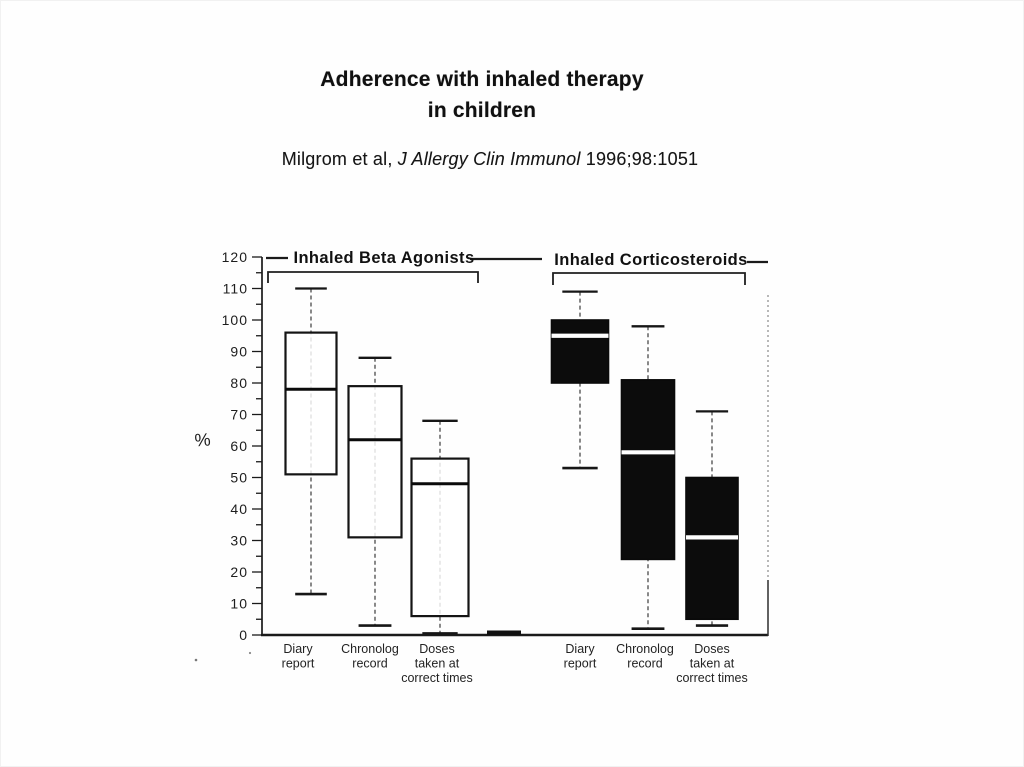 The image size is (1024, 767). I want to click on citation-authors: Milgrom et al,, so click(339, 159).